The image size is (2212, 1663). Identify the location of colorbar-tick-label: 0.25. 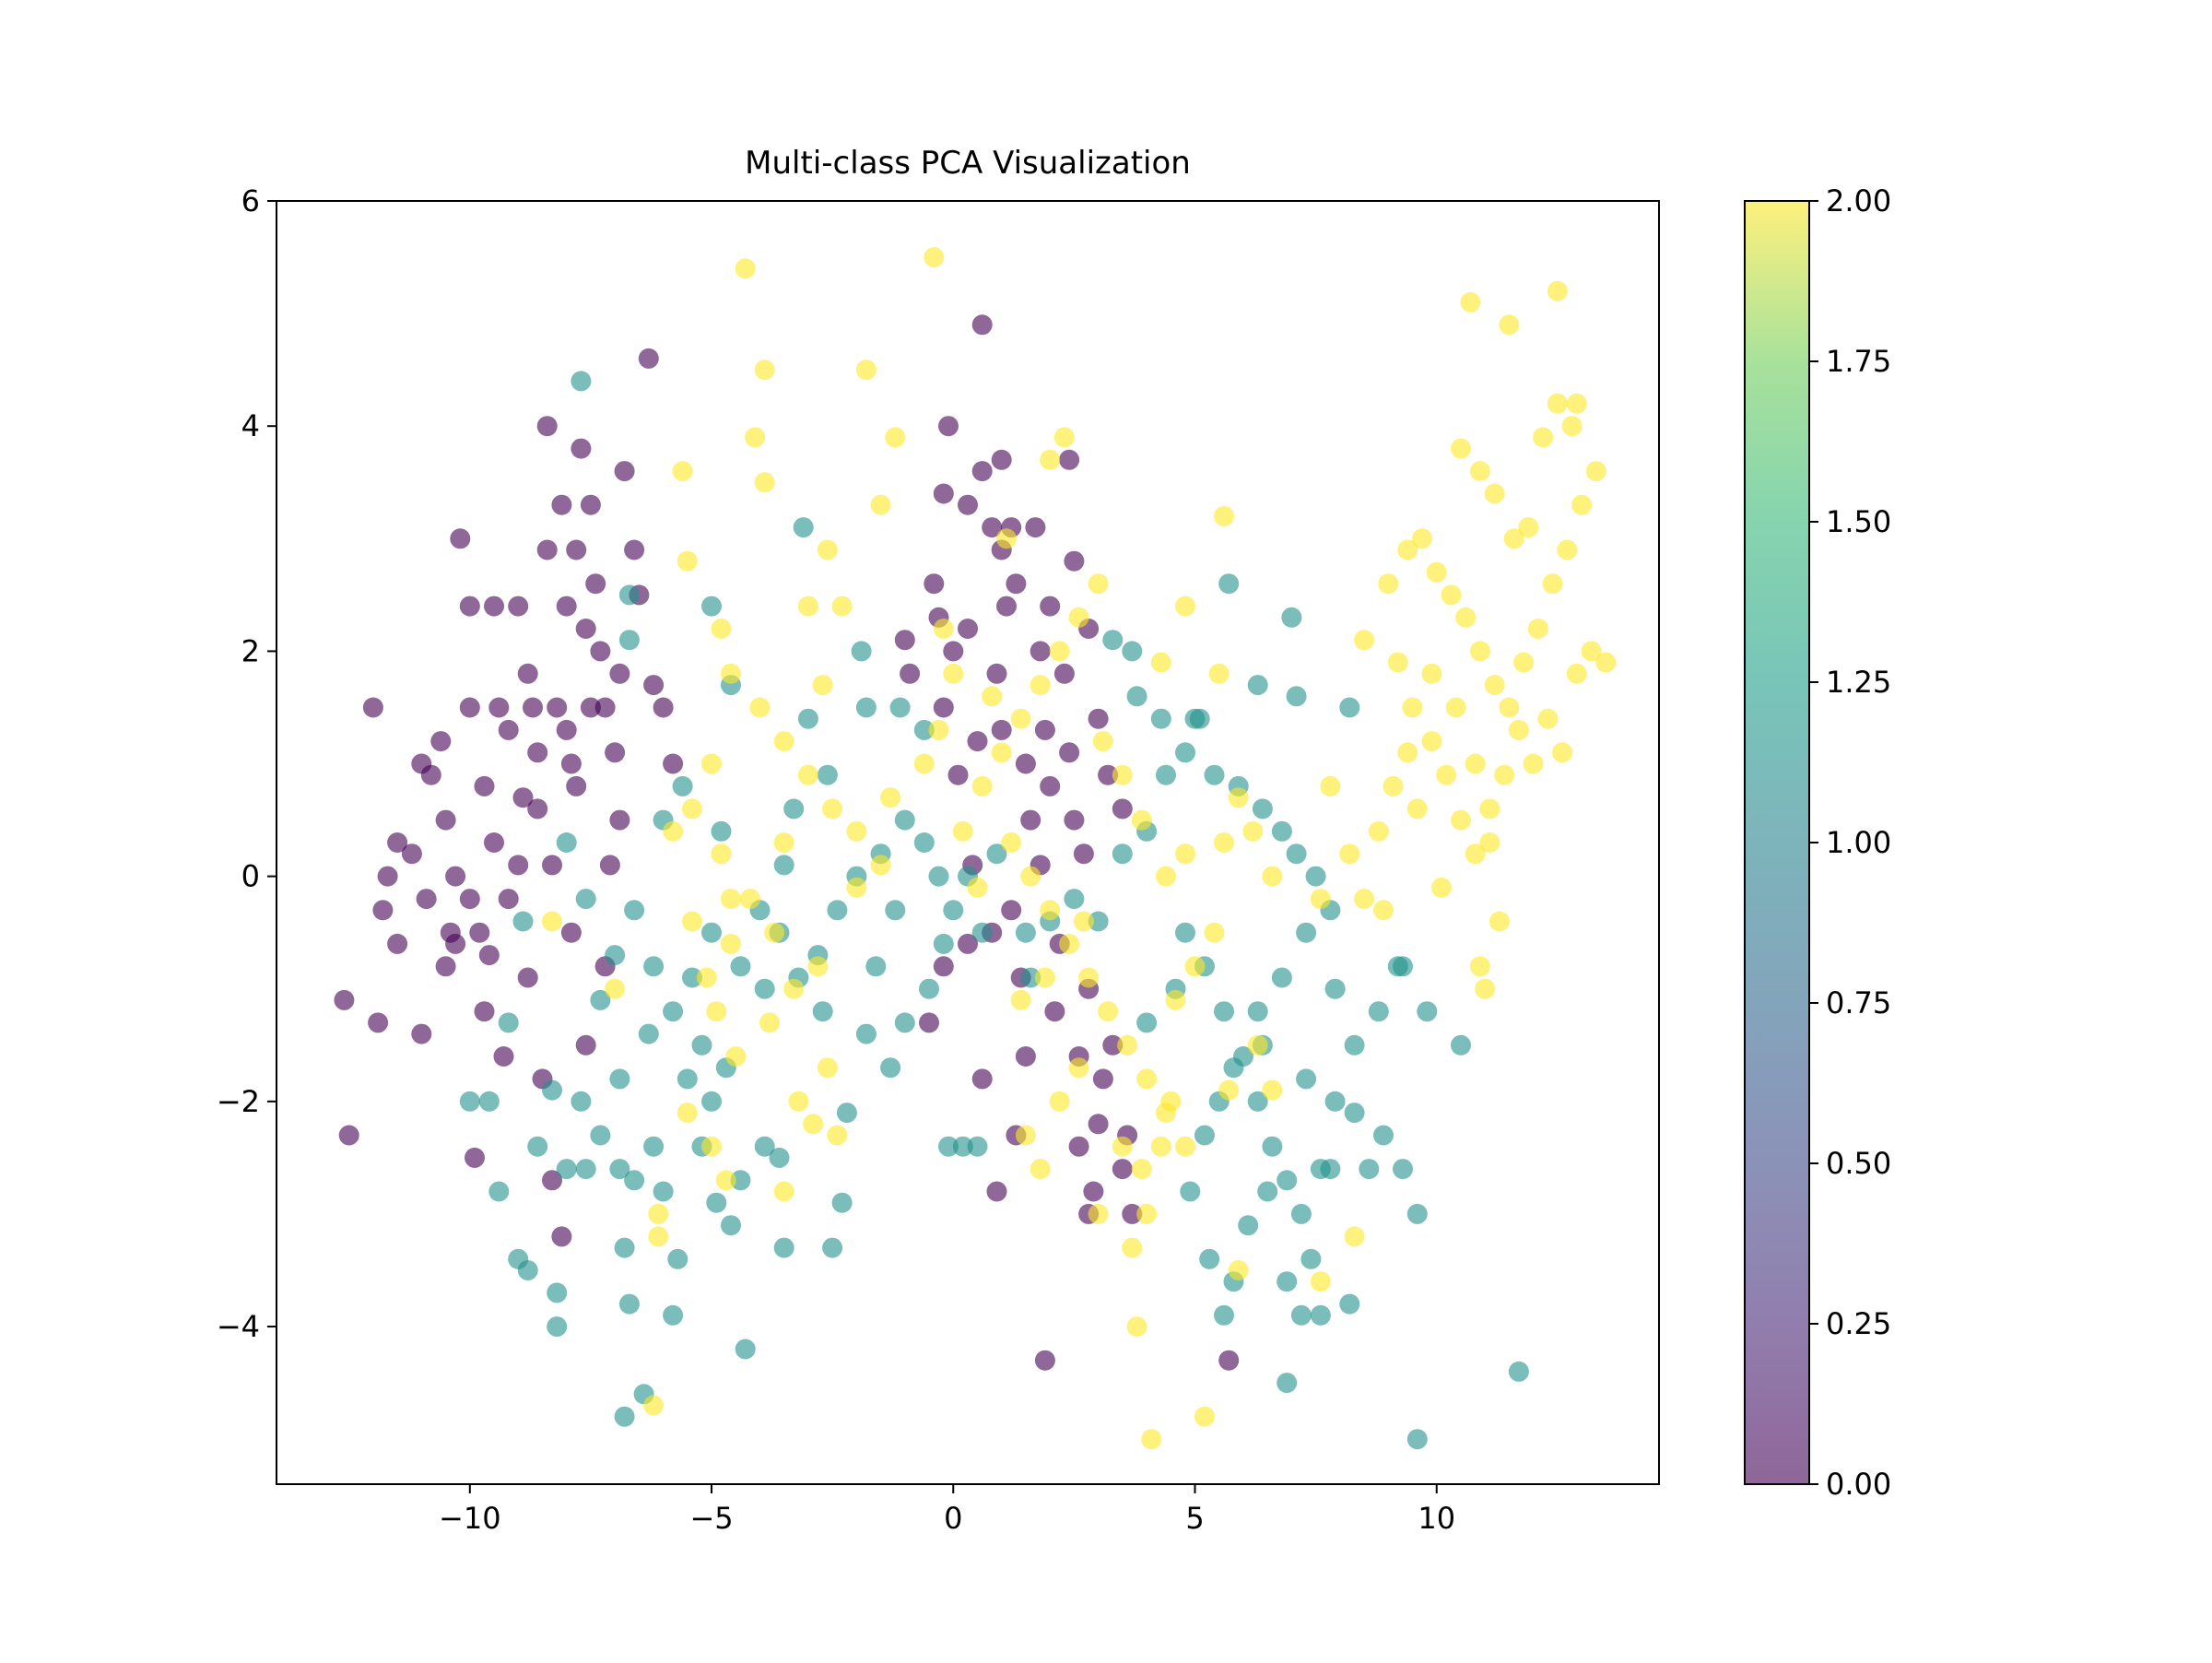
(1858, 1323).